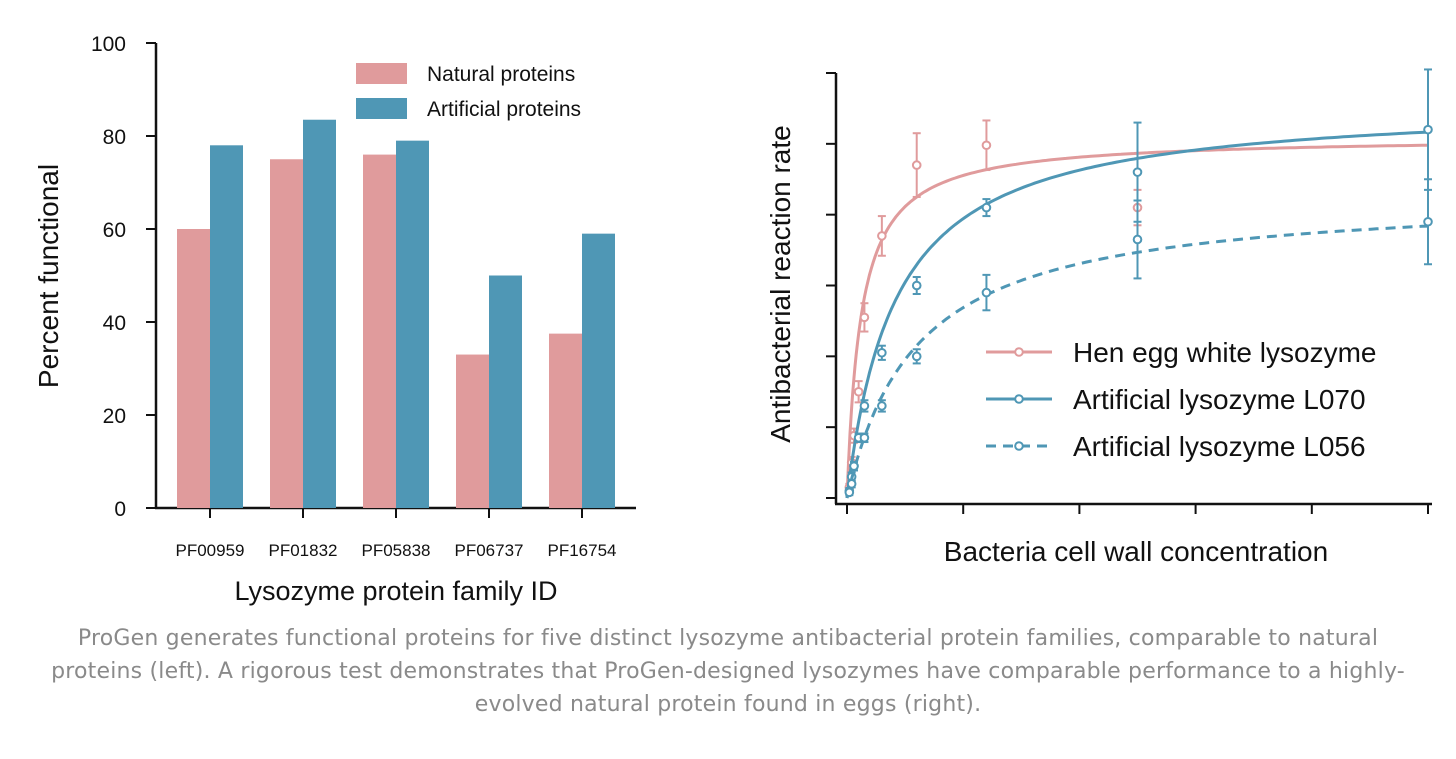 The height and width of the screenshot is (759, 1456). What do you see at coordinates (114, 416) in the screenshot?
I see `bar-y-tick-label: 20` at bounding box center [114, 416].